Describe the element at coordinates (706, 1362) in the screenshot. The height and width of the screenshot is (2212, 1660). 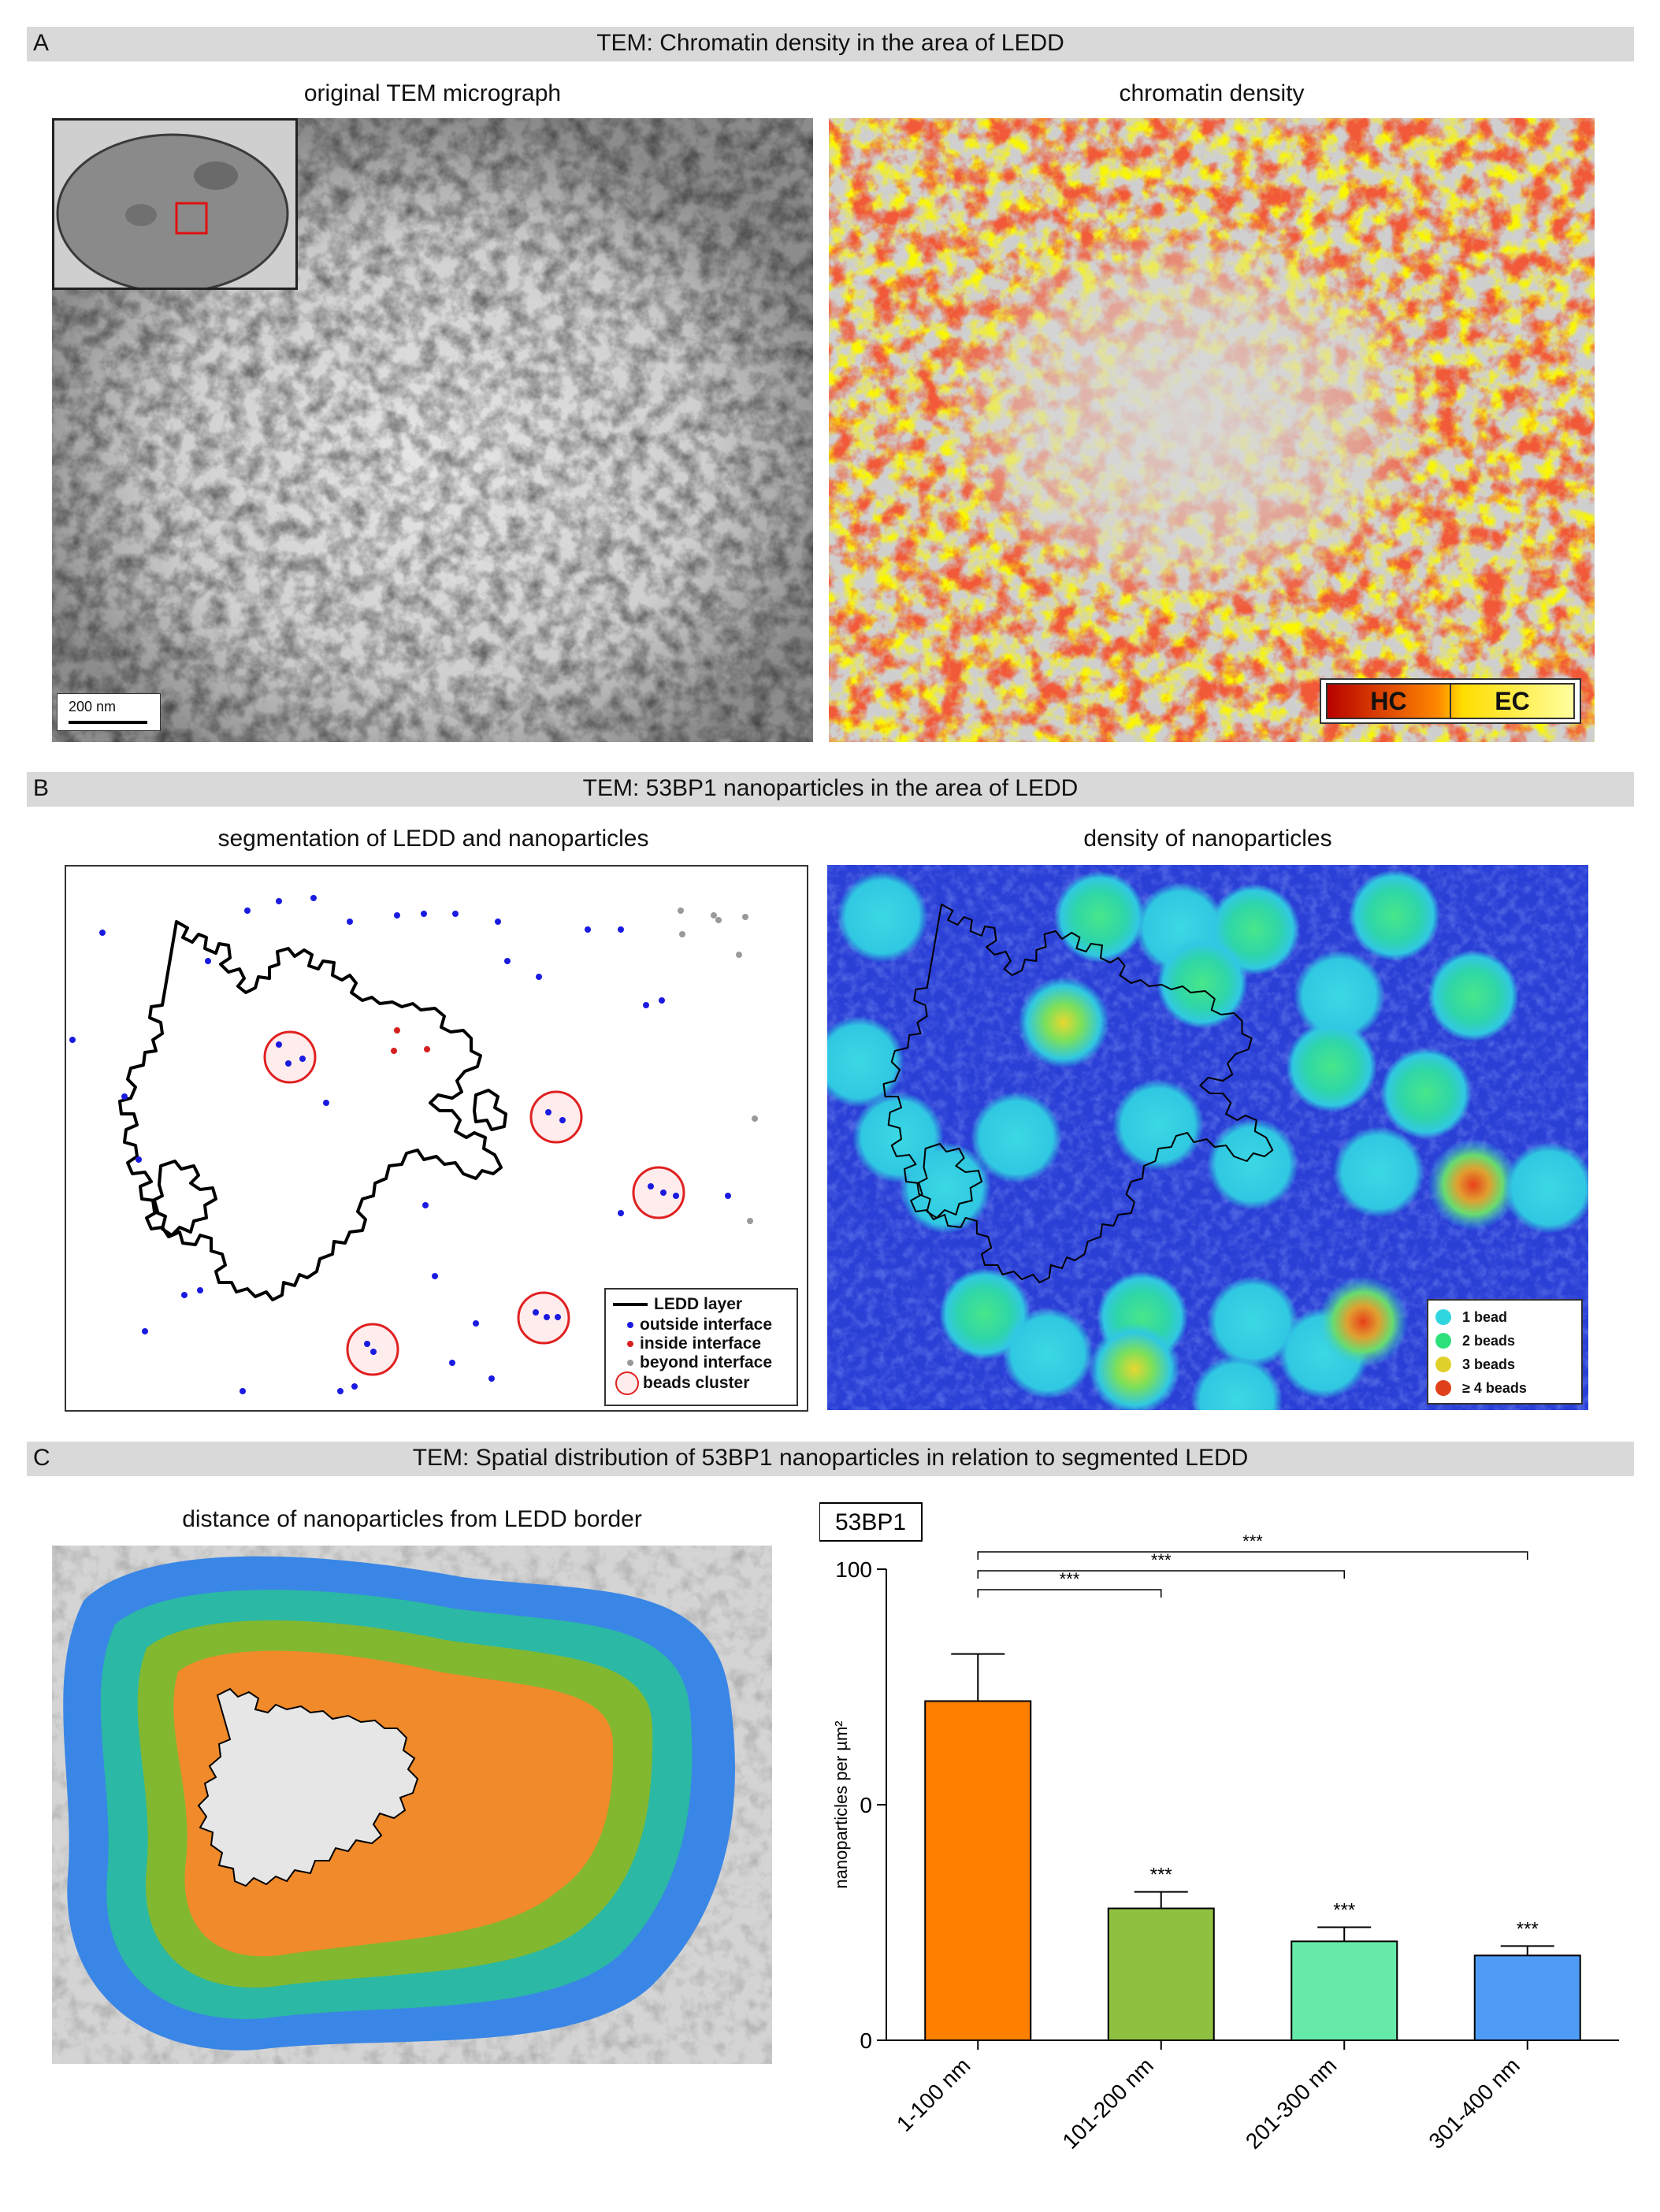
I see `legend-beyond-interface: beyond interface` at that location.